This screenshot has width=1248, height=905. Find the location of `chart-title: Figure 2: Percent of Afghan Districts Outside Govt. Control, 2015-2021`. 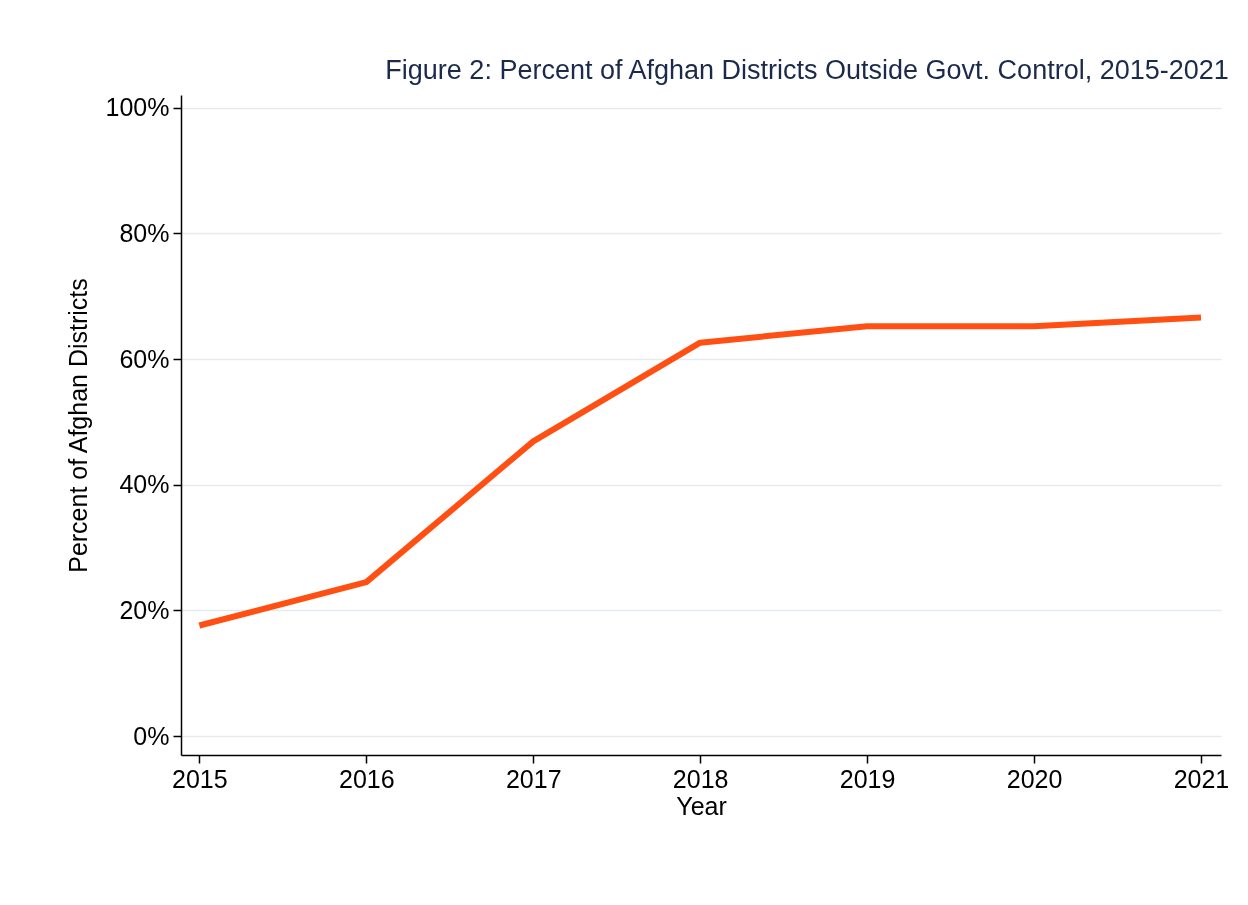

chart-title: Figure 2: Percent of Afghan Districts Outside Govt. Control, 2015-2021 is located at coordinates (807, 70).